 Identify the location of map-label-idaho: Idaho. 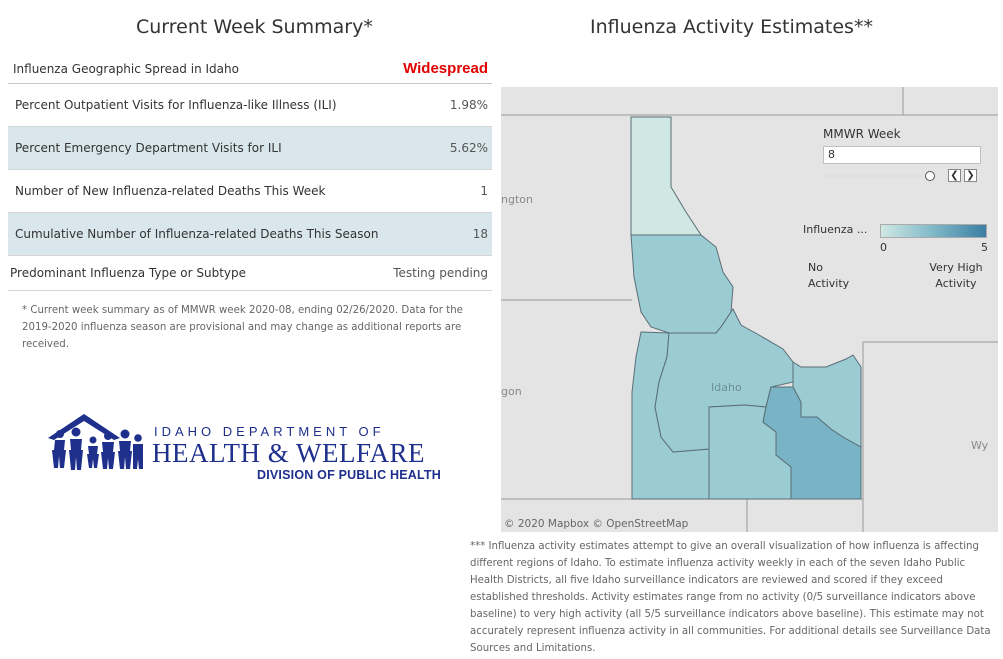
(726, 387).